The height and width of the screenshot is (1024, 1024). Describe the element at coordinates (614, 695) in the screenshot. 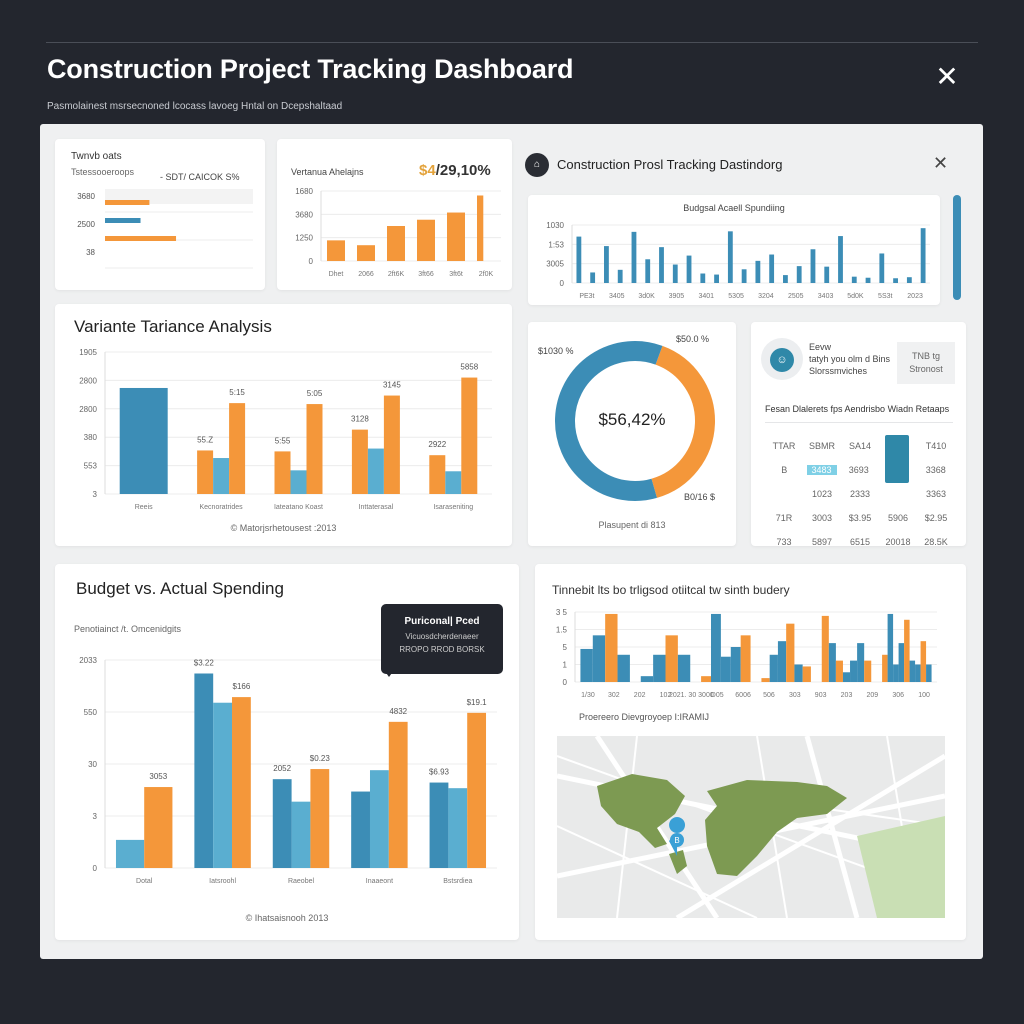

I see `x-tick-label: 302` at that location.